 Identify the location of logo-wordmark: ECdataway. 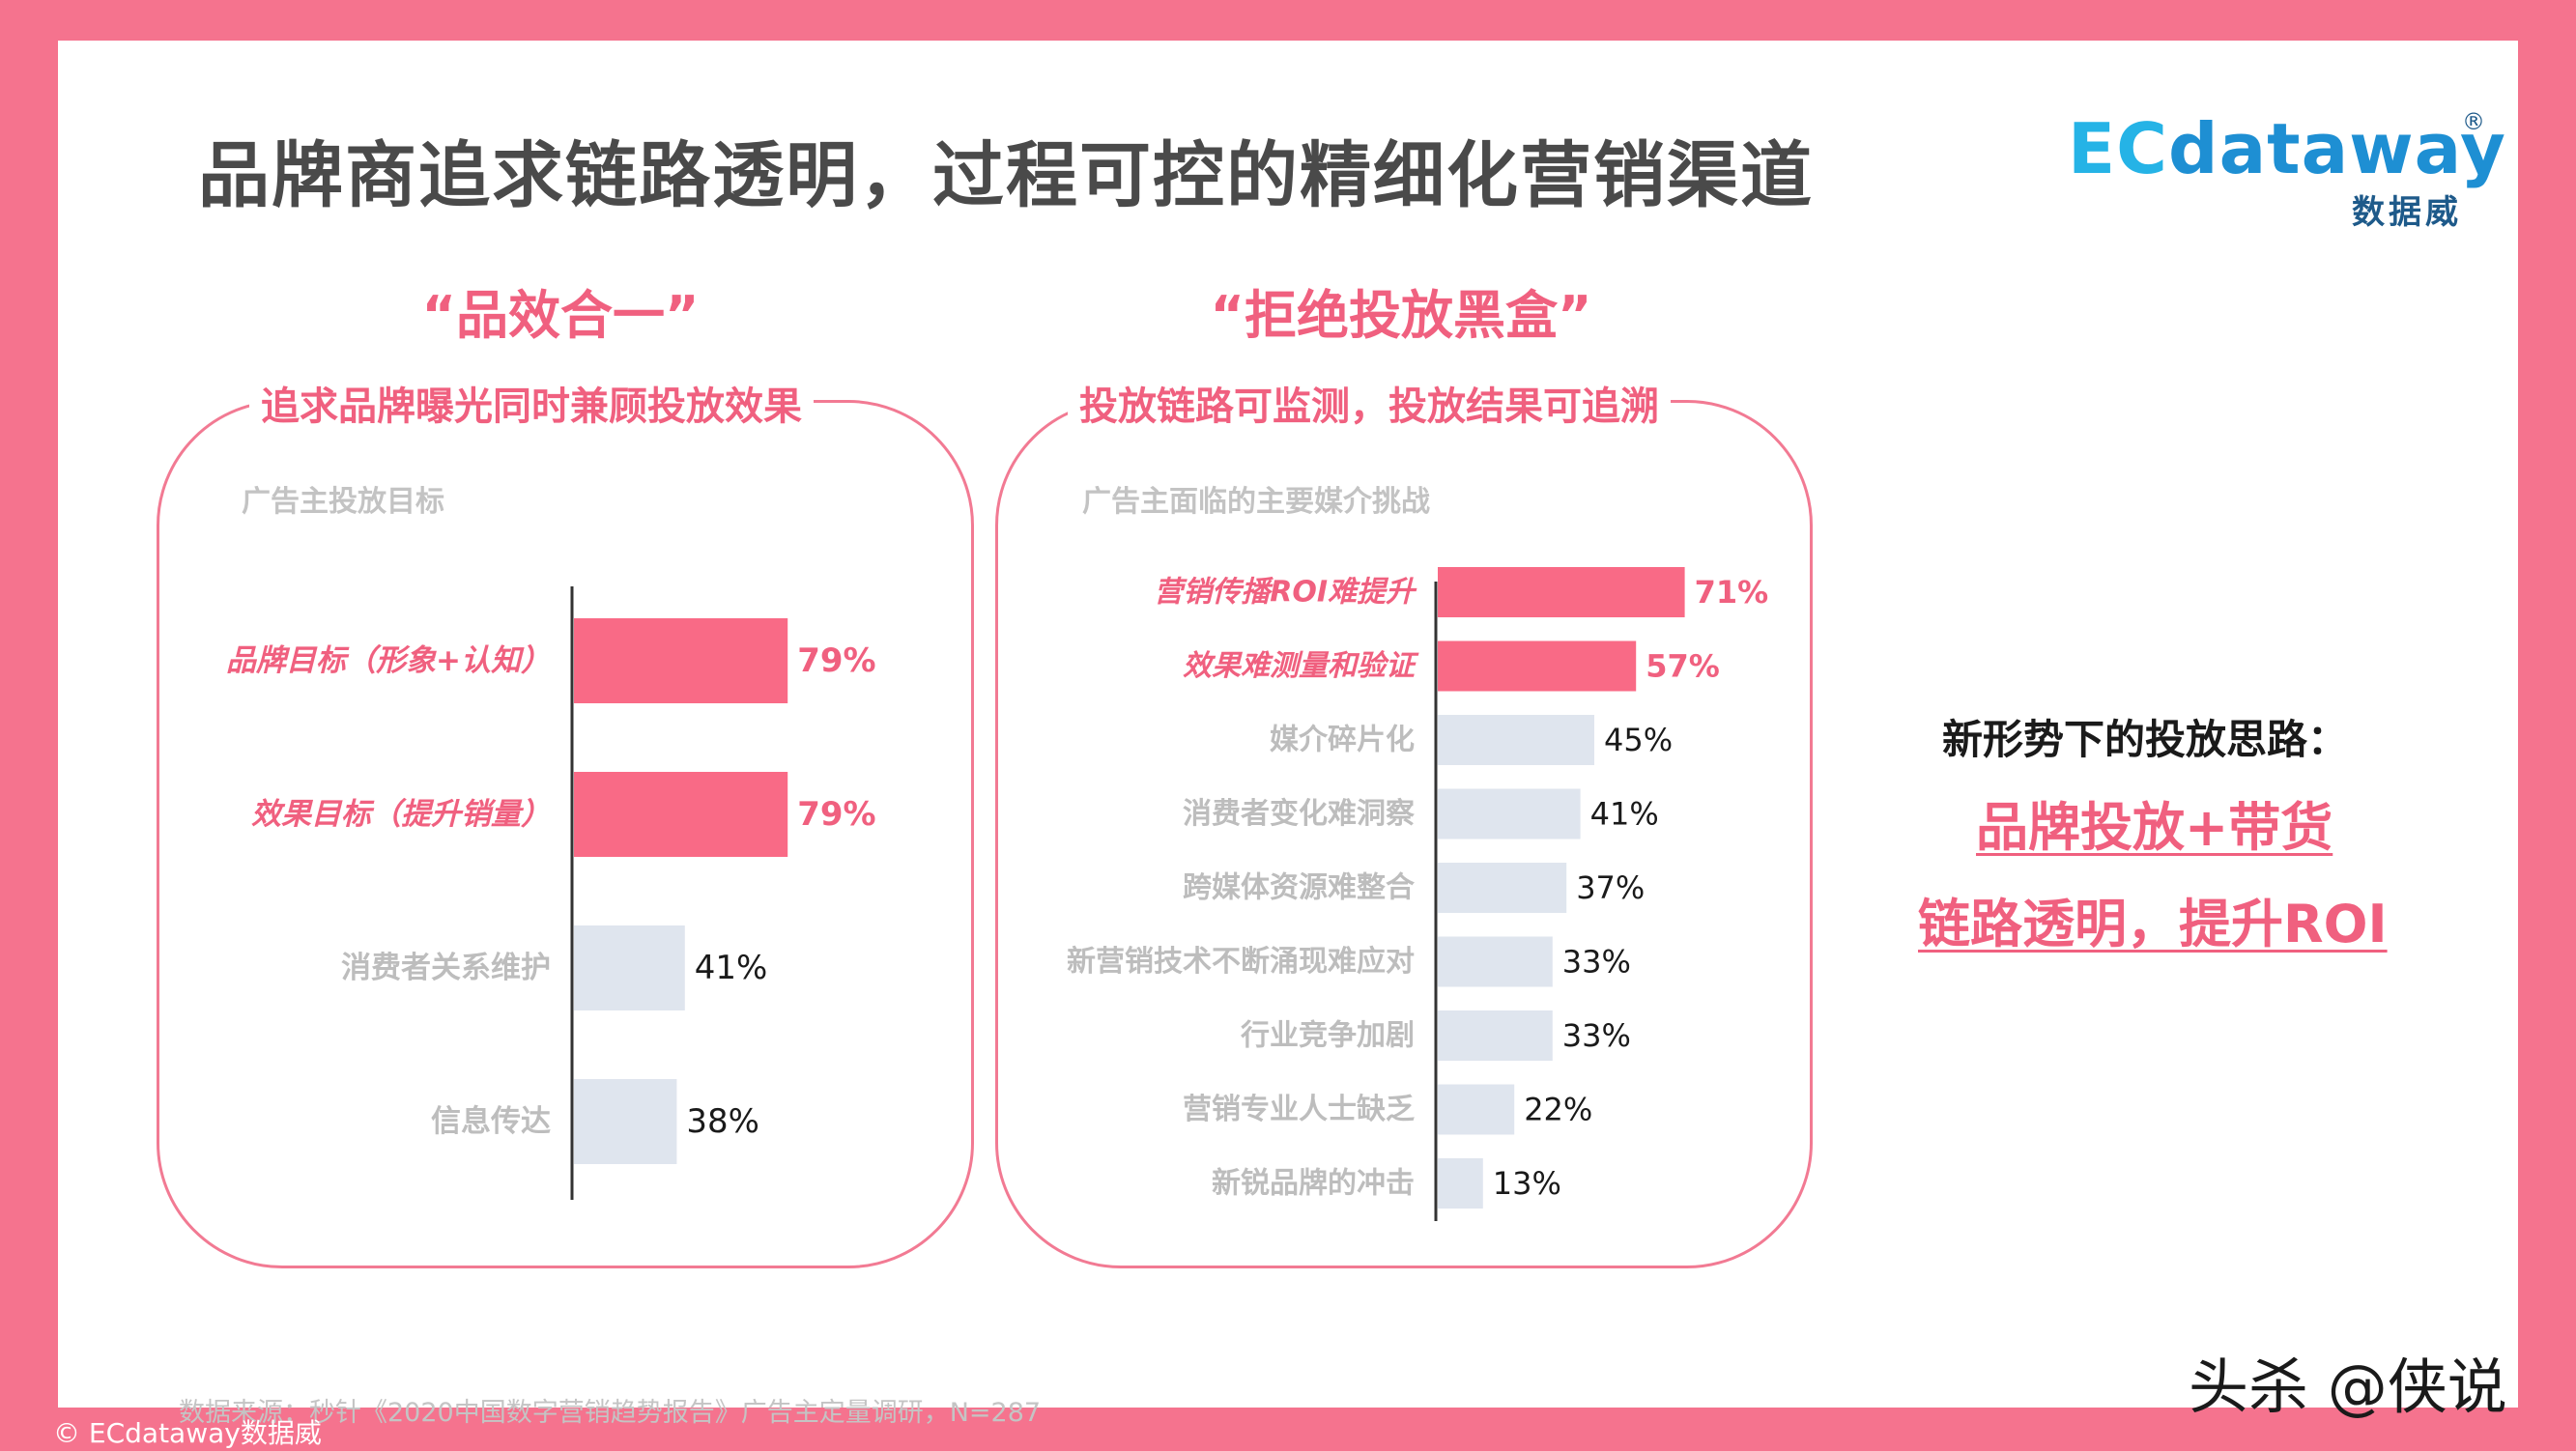
(2287, 148).